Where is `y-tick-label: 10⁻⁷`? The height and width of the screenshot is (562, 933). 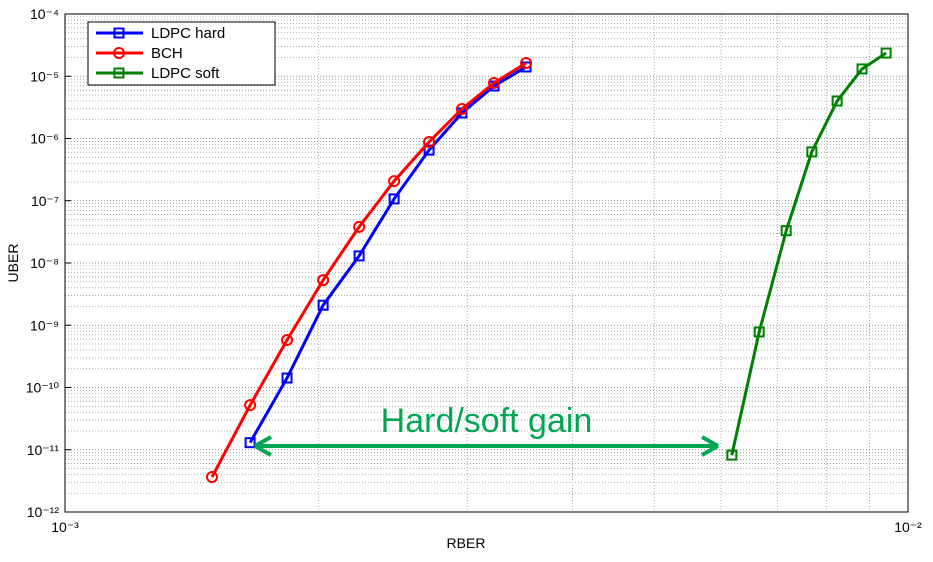 y-tick-label: 10⁻⁷ is located at coordinates (45, 201).